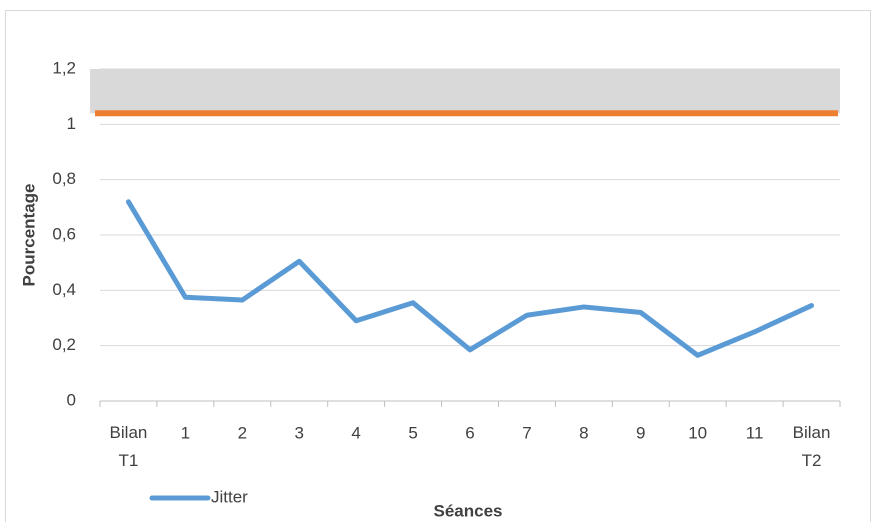 The image size is (876, 527). Describe the element at coordinates (64, 344) in the screenshot. I see `y-tick-label: 0,2` at that location.